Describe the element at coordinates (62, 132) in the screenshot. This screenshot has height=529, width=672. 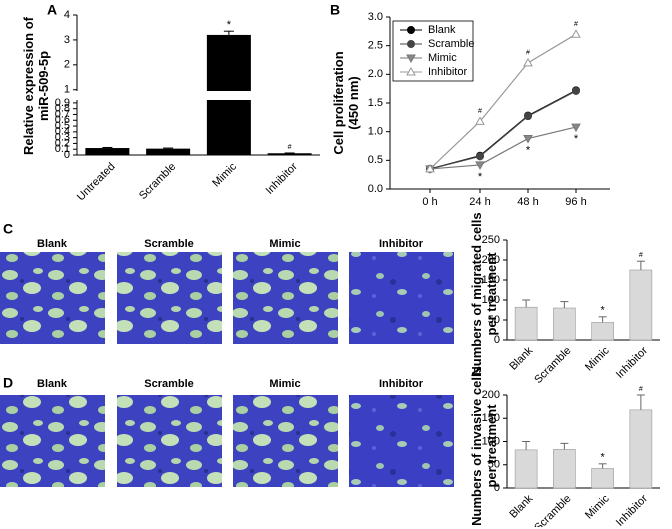
I see `y-tick-label: 0.4` at that location.